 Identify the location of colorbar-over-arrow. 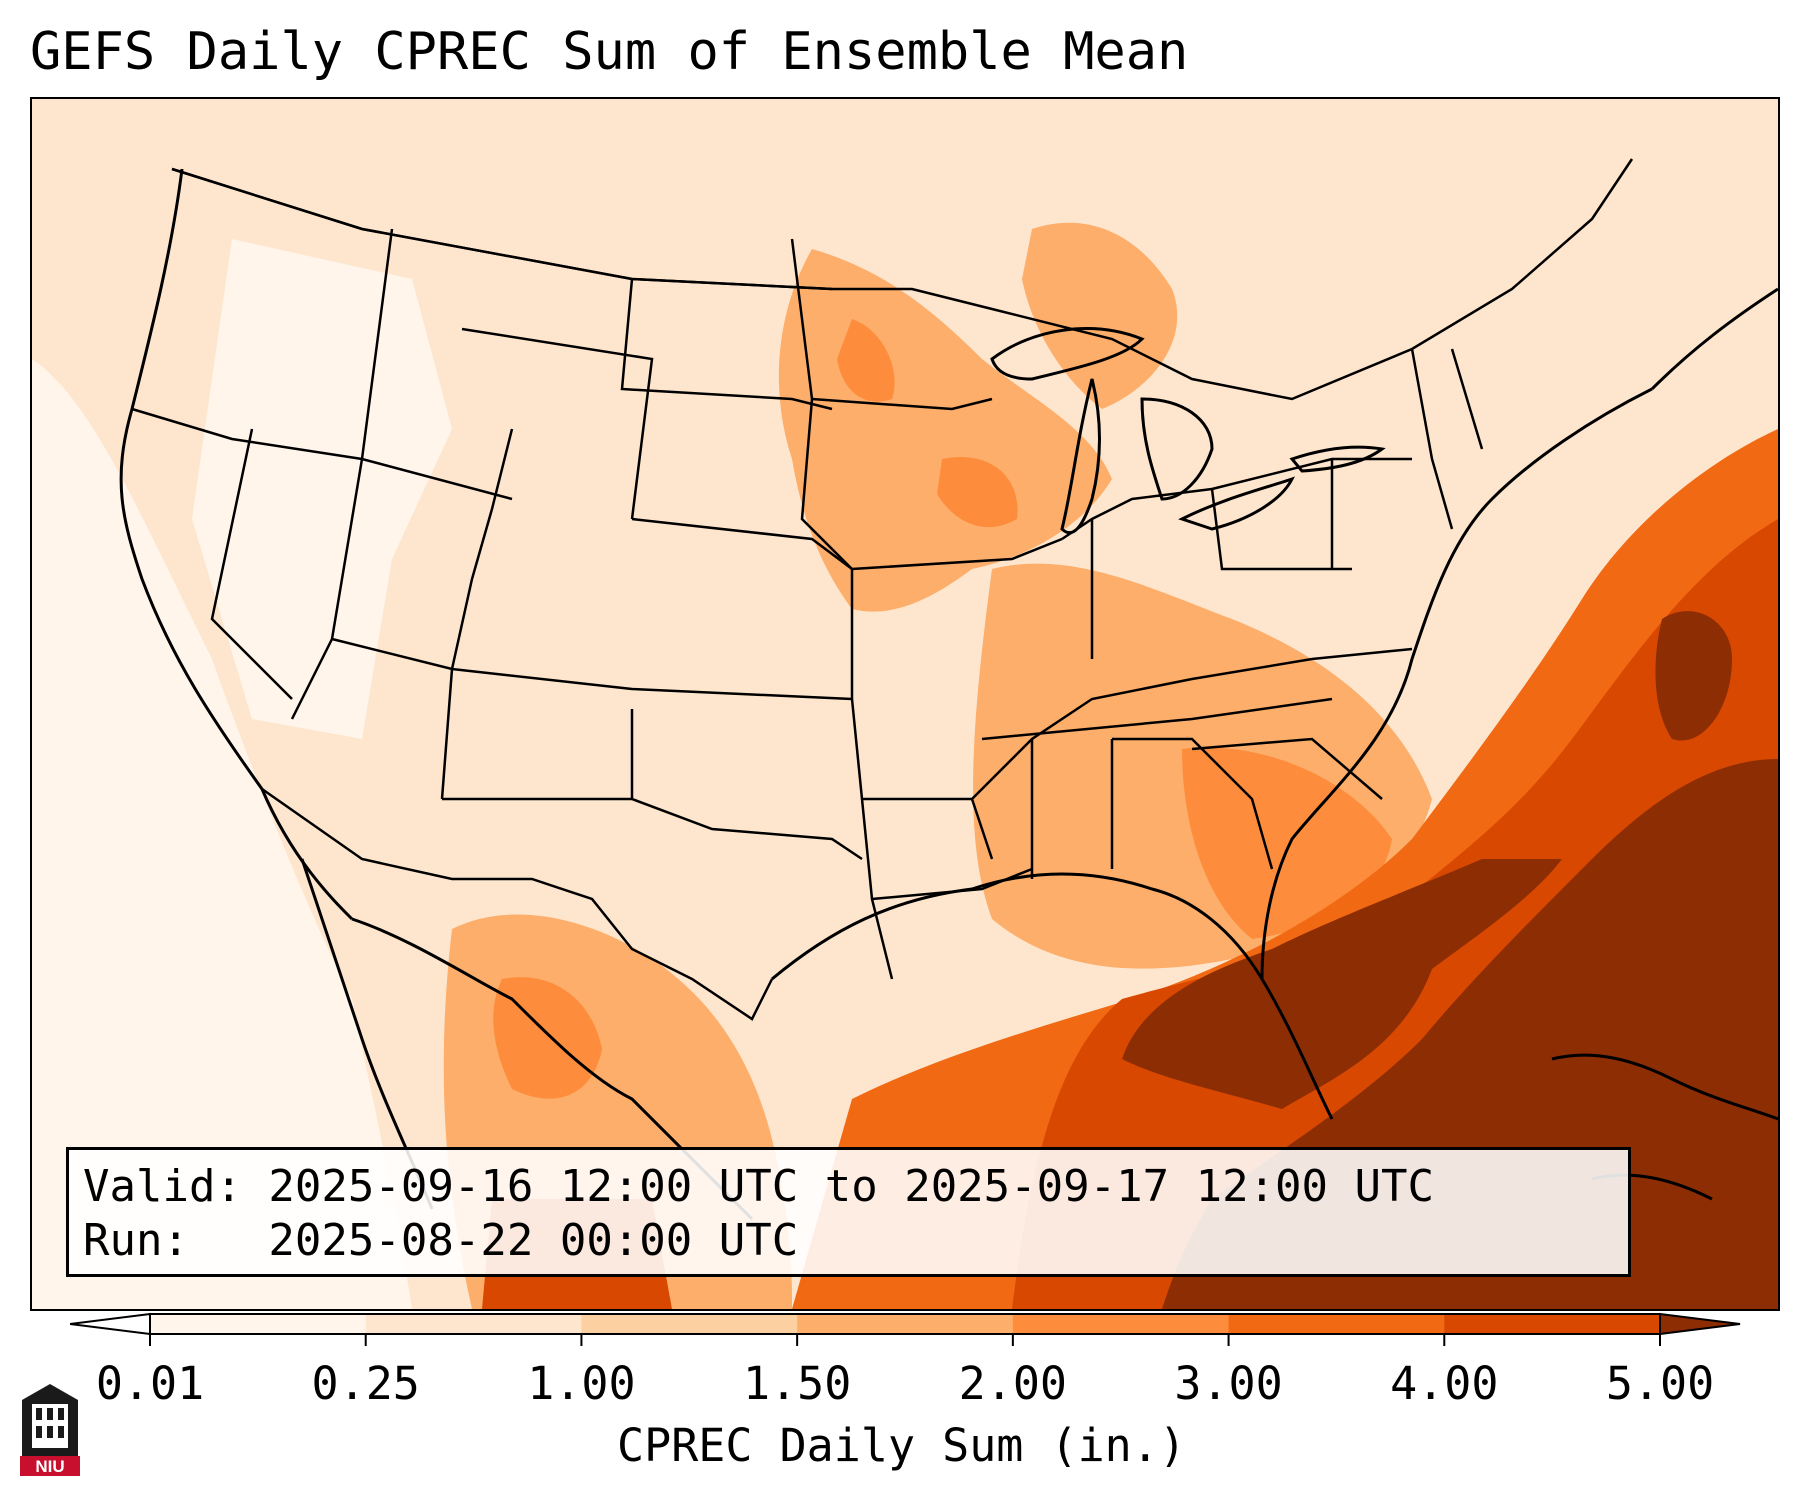
(1700, 1324).